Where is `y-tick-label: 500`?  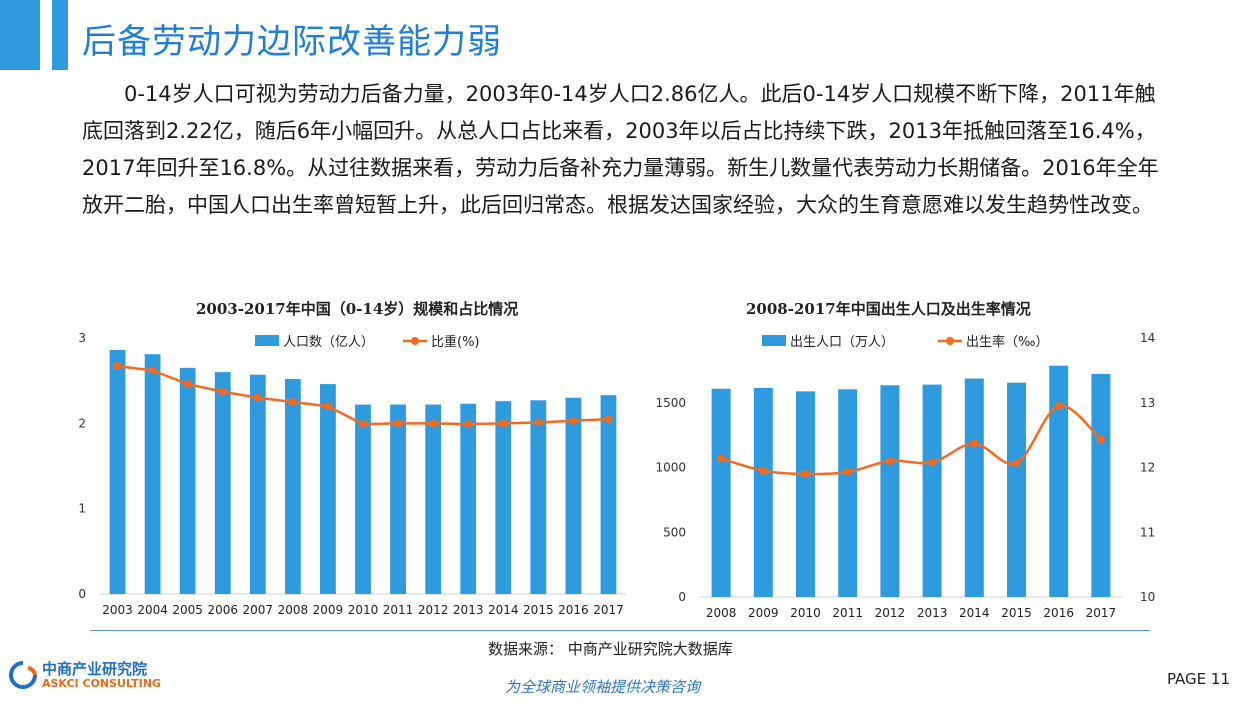
y-tick-label: 500 is located at coordinates (674, 532).